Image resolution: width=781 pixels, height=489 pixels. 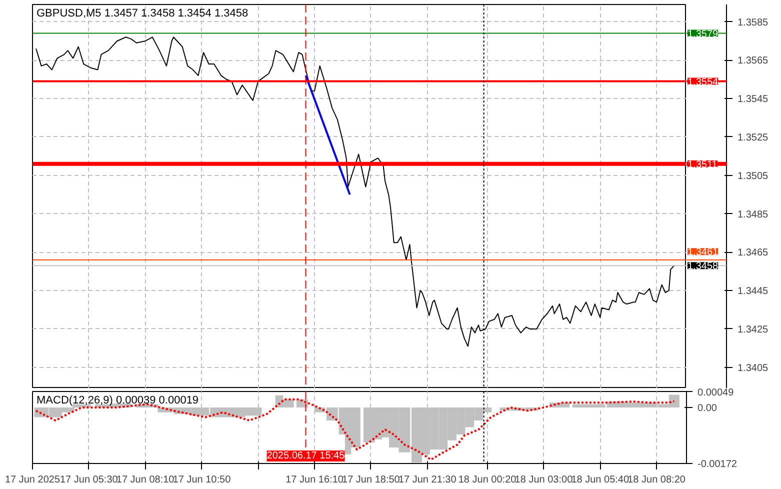 What do you see at coordinates (657, 480) in the screenshot?
I see `x-tick-label: 18 Jun 08:20` at bounding box center [657, 480].